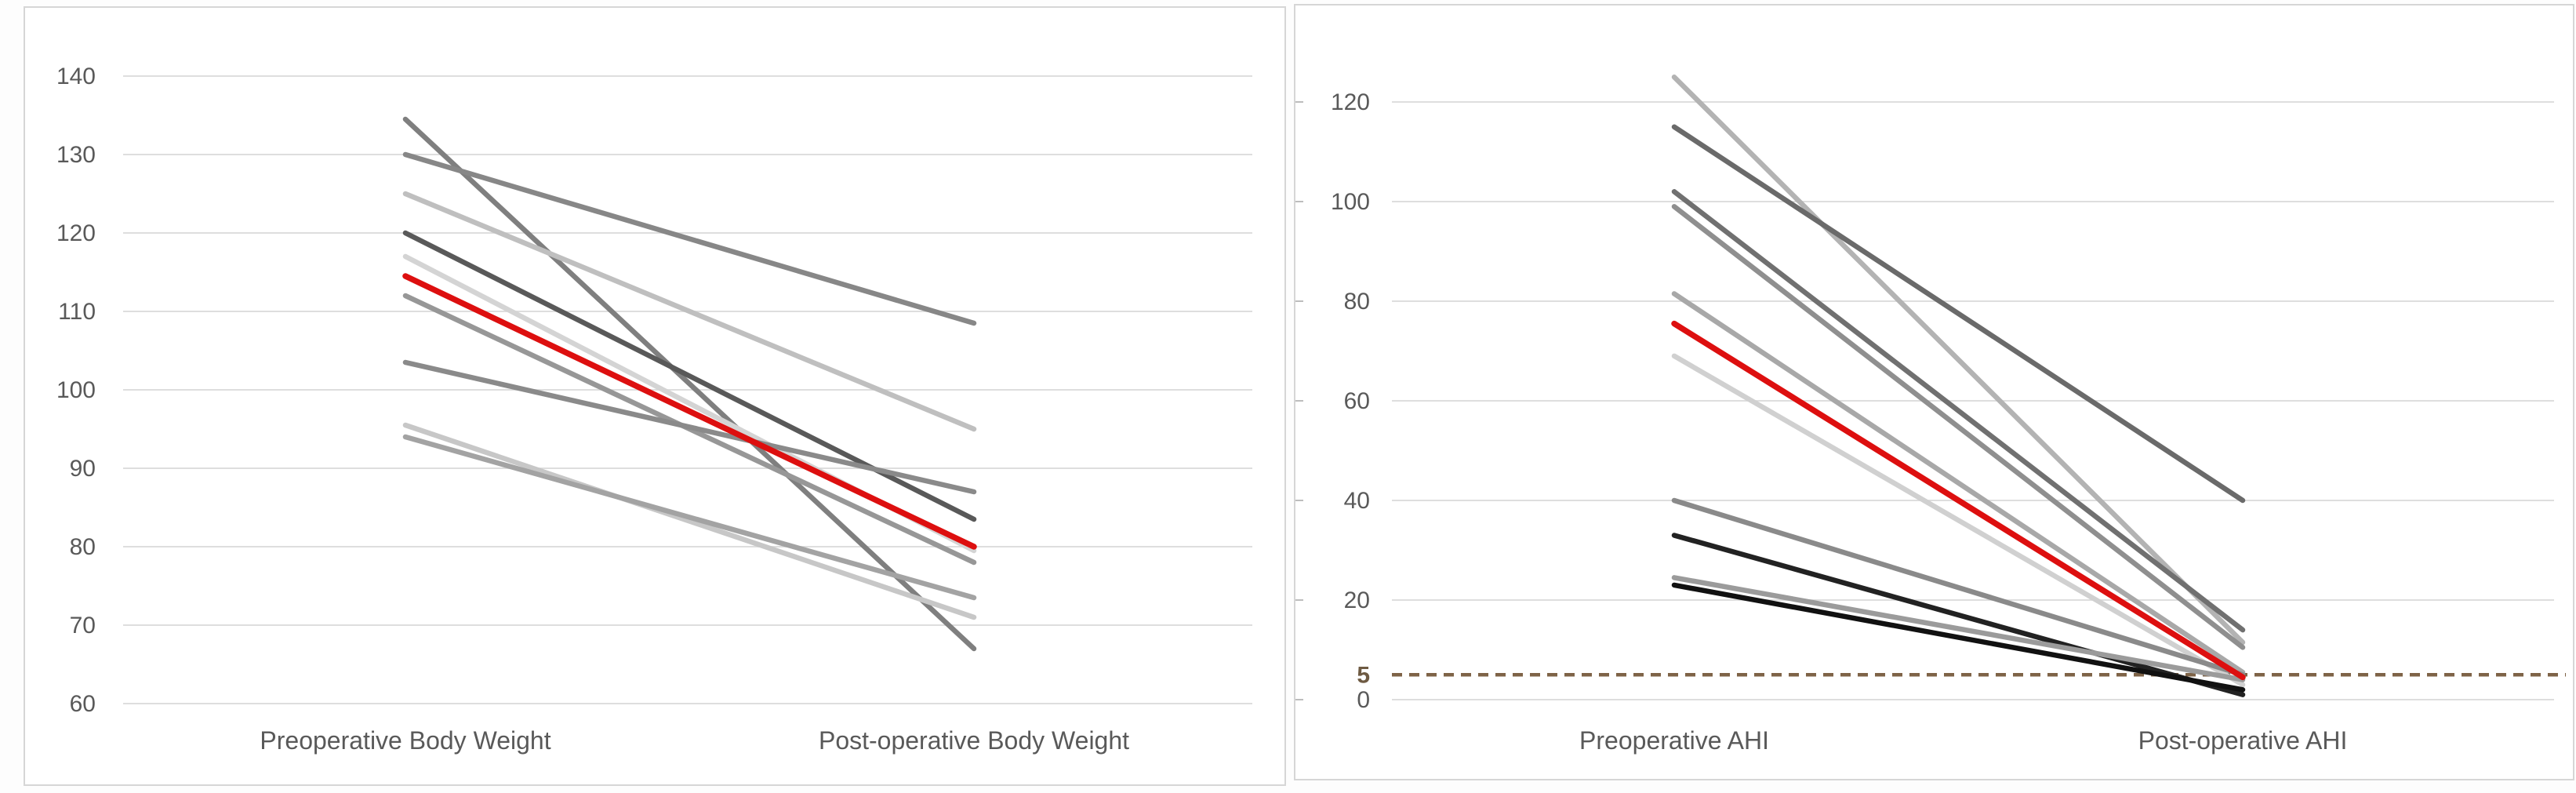  I want to click on category-label: Post-operative AHI, so click(2243, 740).